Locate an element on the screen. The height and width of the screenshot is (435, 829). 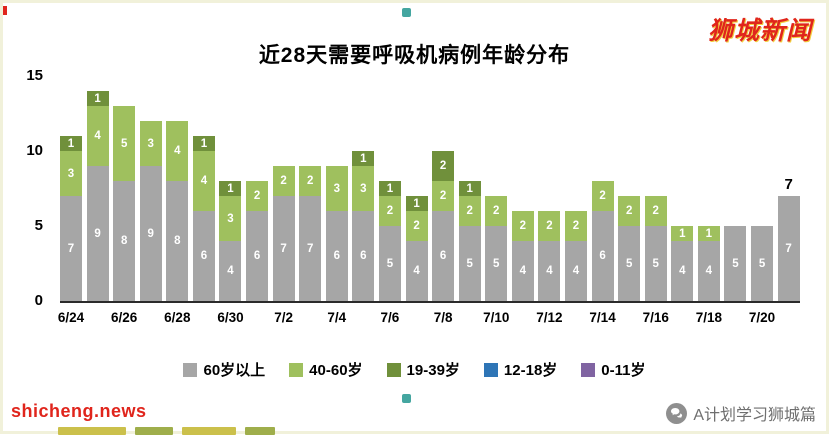
bar: 5 is located at coordinates (735, 188).